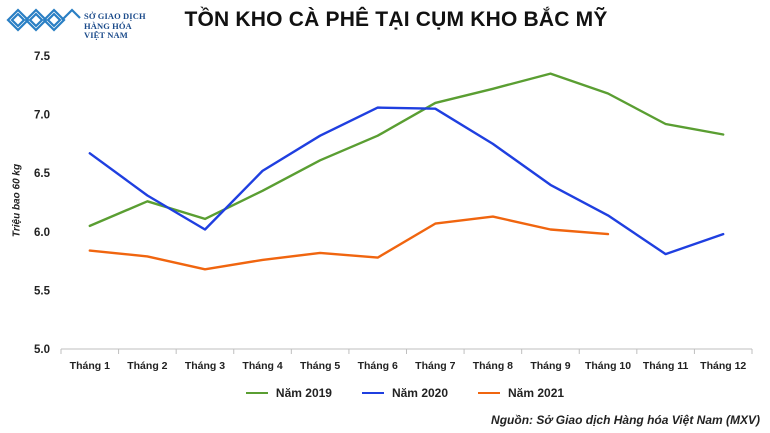 Image resolution: width=770 pixels, height=433 pixels. What do you see at coordinates (43, 20) in the screenshot?
I see `logo-diamond-icon` at bounding box center [43, 20].